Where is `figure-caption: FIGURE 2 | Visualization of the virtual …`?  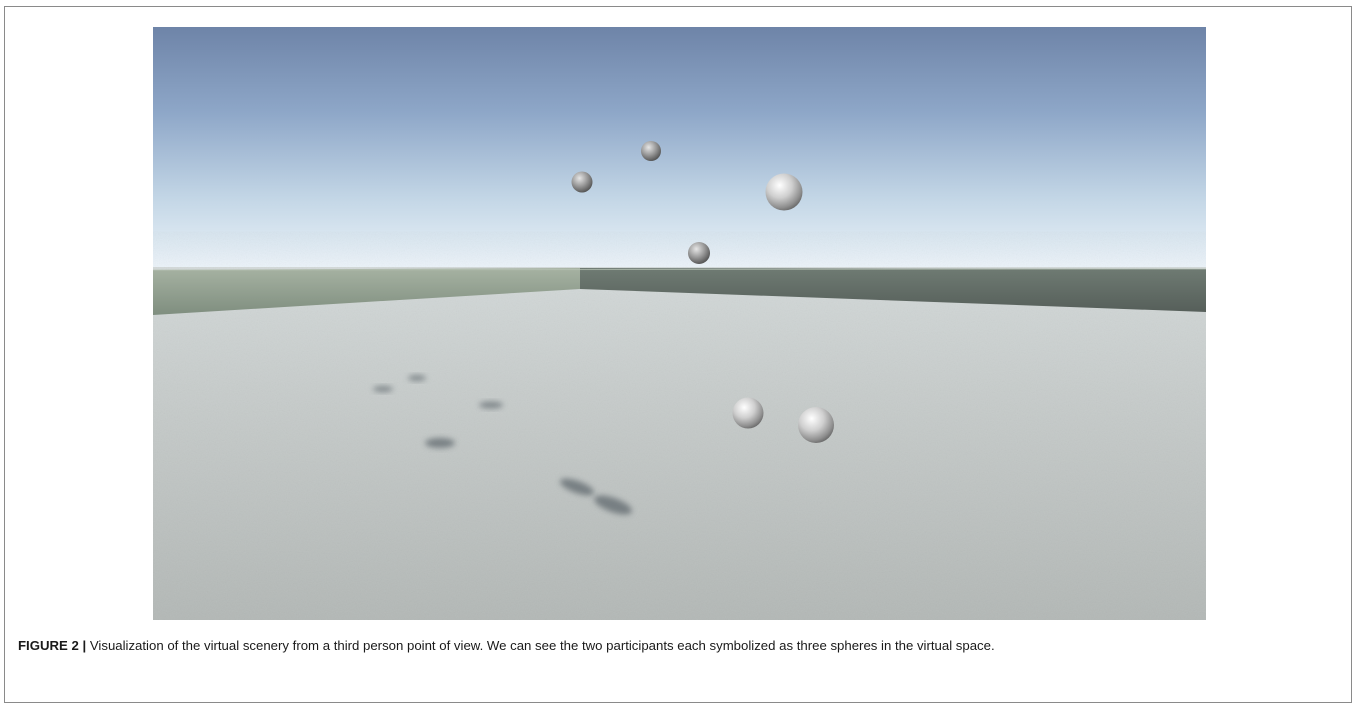 figure-caption: FIGURE 2 | Visualization of the virtual … is located at coordinates (676, 645).